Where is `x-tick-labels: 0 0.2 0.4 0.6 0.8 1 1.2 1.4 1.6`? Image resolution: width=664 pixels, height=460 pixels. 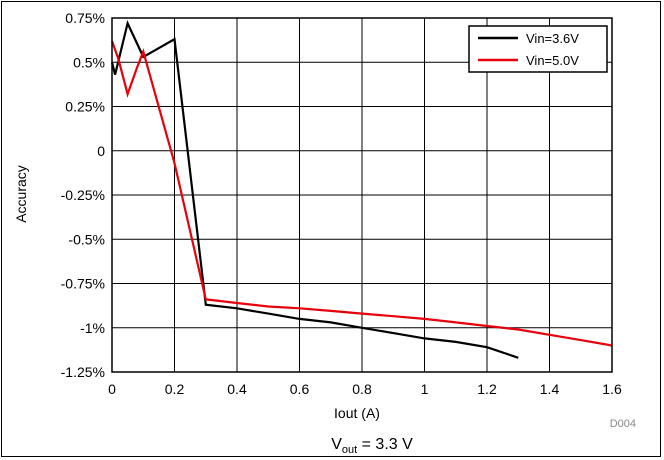
x-tick-labels: 0 0.2 0.4 0.6 0.8 1 1.2 1.4 1.6 is located at coordinates (365, 389).